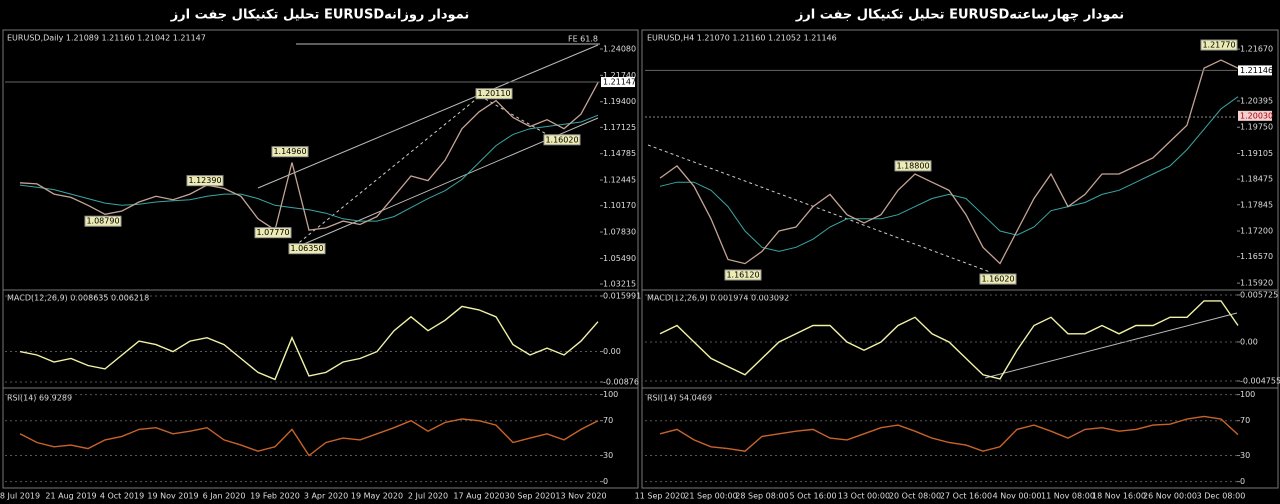  I want to click on annotation-label: 1.20110, so click(493, 93).